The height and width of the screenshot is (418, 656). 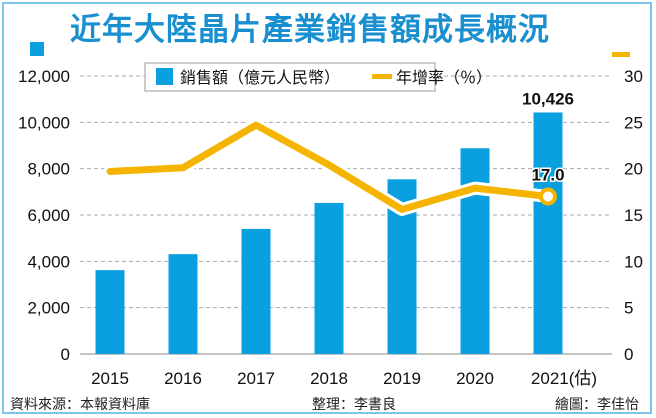 What do you see at coordinates (597, 405) in the screenshot?
I see `artist-note: 繪圖：李佳怡` at bounding box center [597, 405].